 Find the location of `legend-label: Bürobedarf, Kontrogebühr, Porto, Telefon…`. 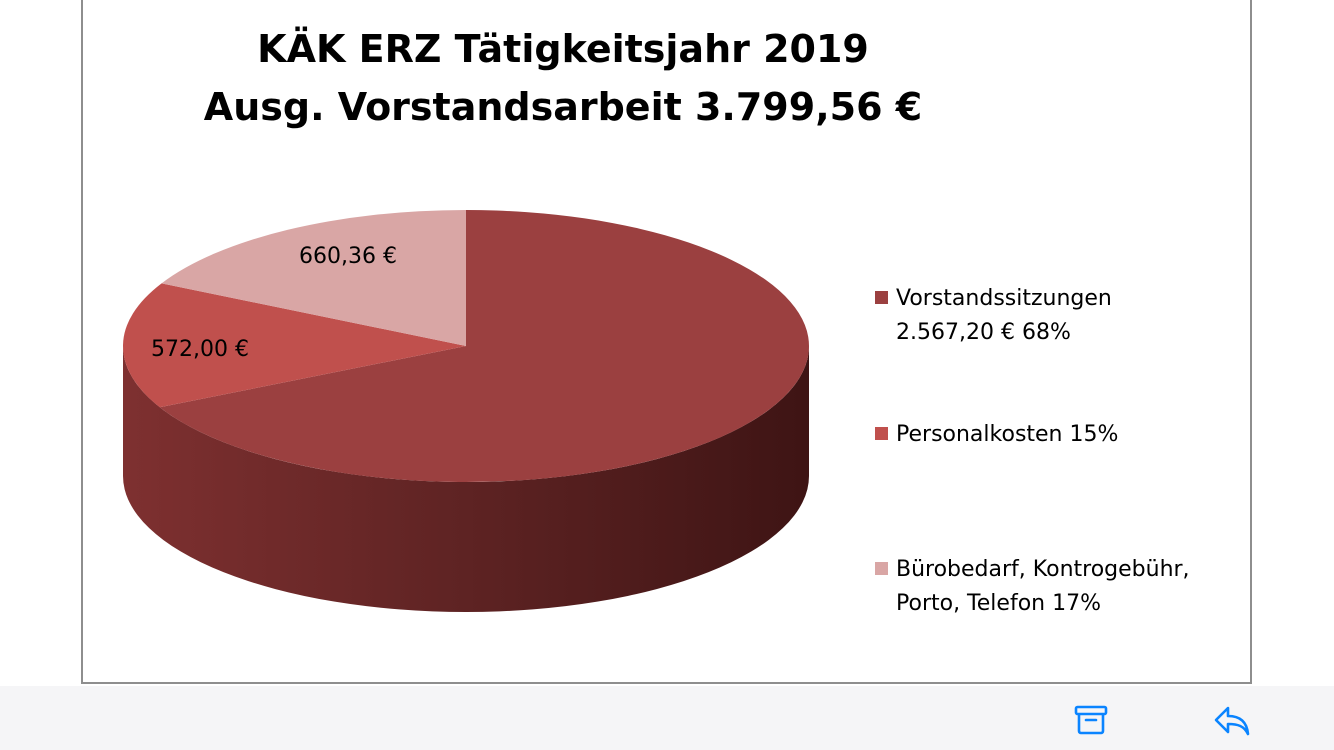

legend-label: Bürobedarf, Kontrogebühr, Porto, Telefon… is located at coordinates (1043, 586).